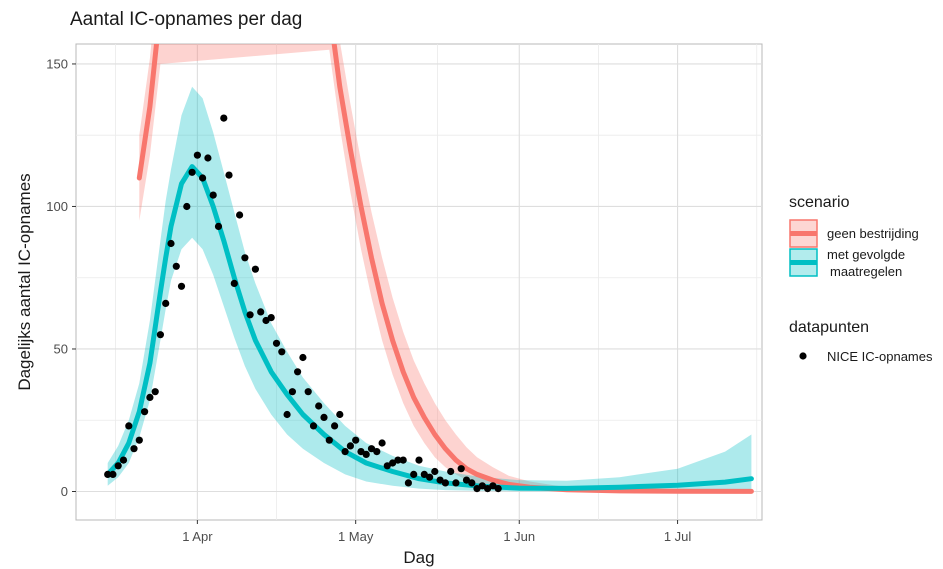 The width and height of the screenshot is (943, 569). What do you see at coordinates (873, 233) in the screenshot?
I see `legend-label-geen-bestrijding: geen bestrijding` at bounding box center [873, 233].